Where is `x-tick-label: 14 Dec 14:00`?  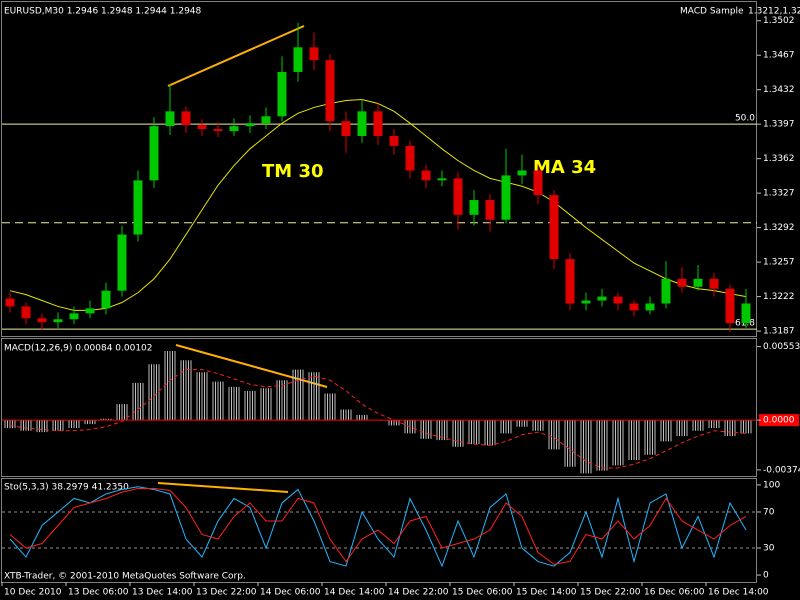 x-tick-label: 14 Dec 14:00 is located at coordinates (354, 593).